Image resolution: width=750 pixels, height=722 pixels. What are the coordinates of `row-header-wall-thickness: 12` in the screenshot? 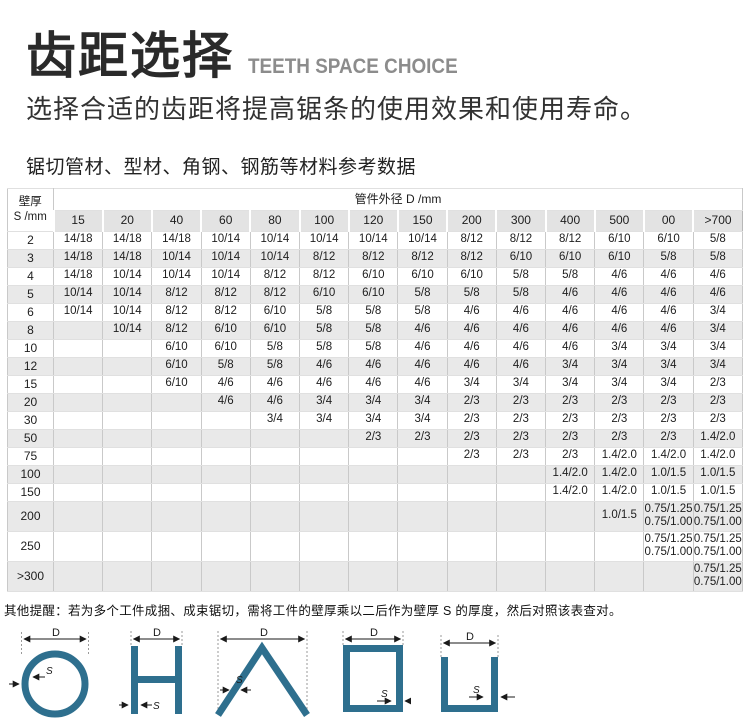 It's located at (30, 366).